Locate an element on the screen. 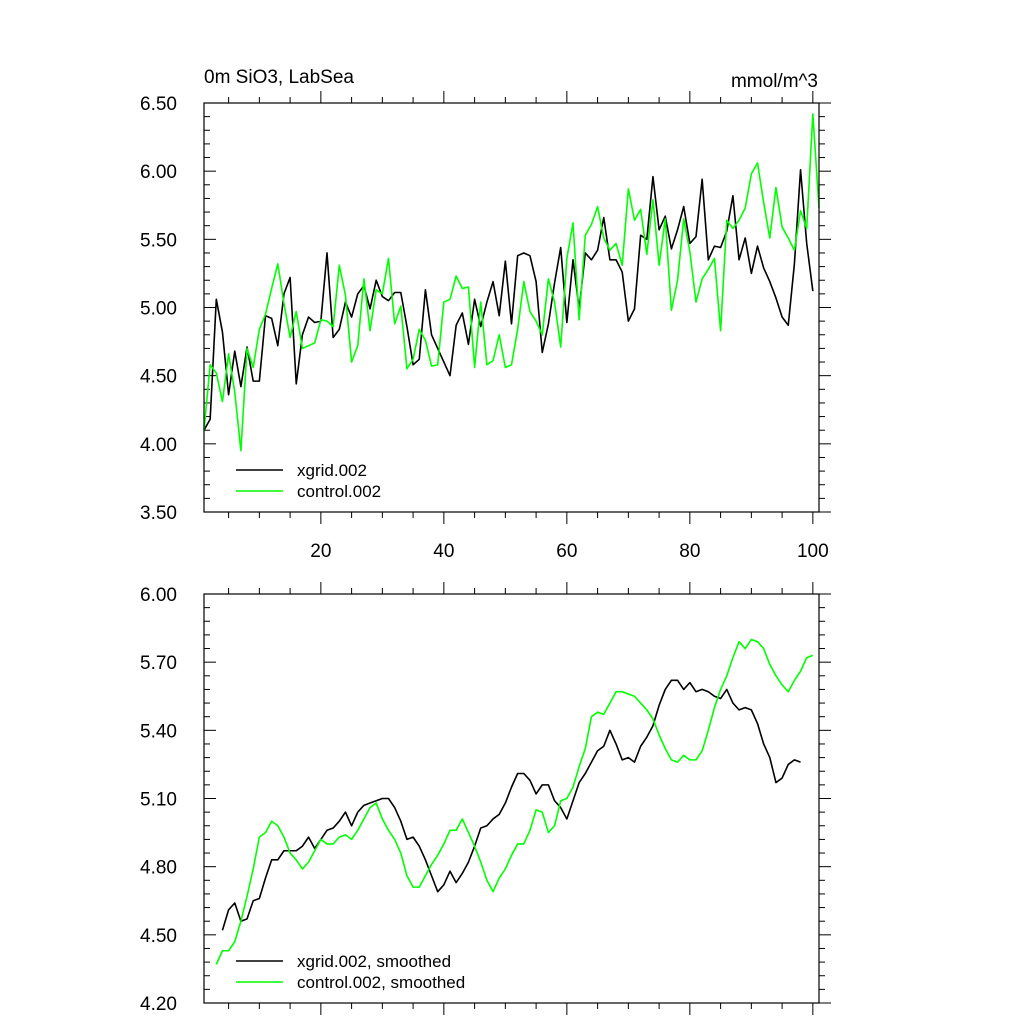 This screenshot has height=1024, width=1024. top-y-tick-label: 5.50 is located at coordinates (158, 240).